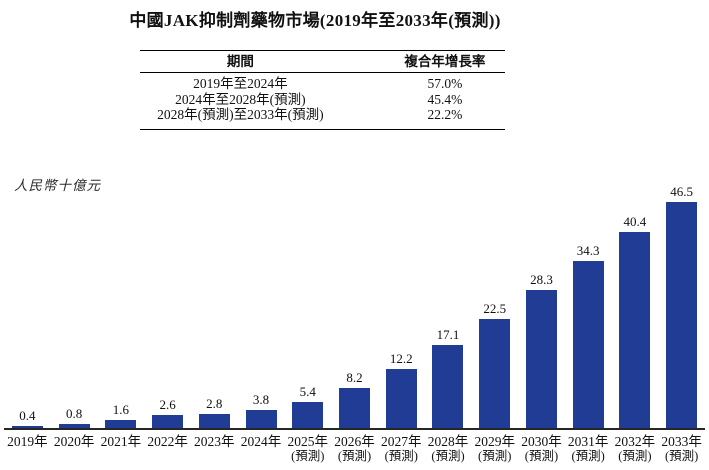 Image resolution: width=709 pixels, height=470 pixels. I want to click on x-axis-year: 2027年, so click(401, 441).